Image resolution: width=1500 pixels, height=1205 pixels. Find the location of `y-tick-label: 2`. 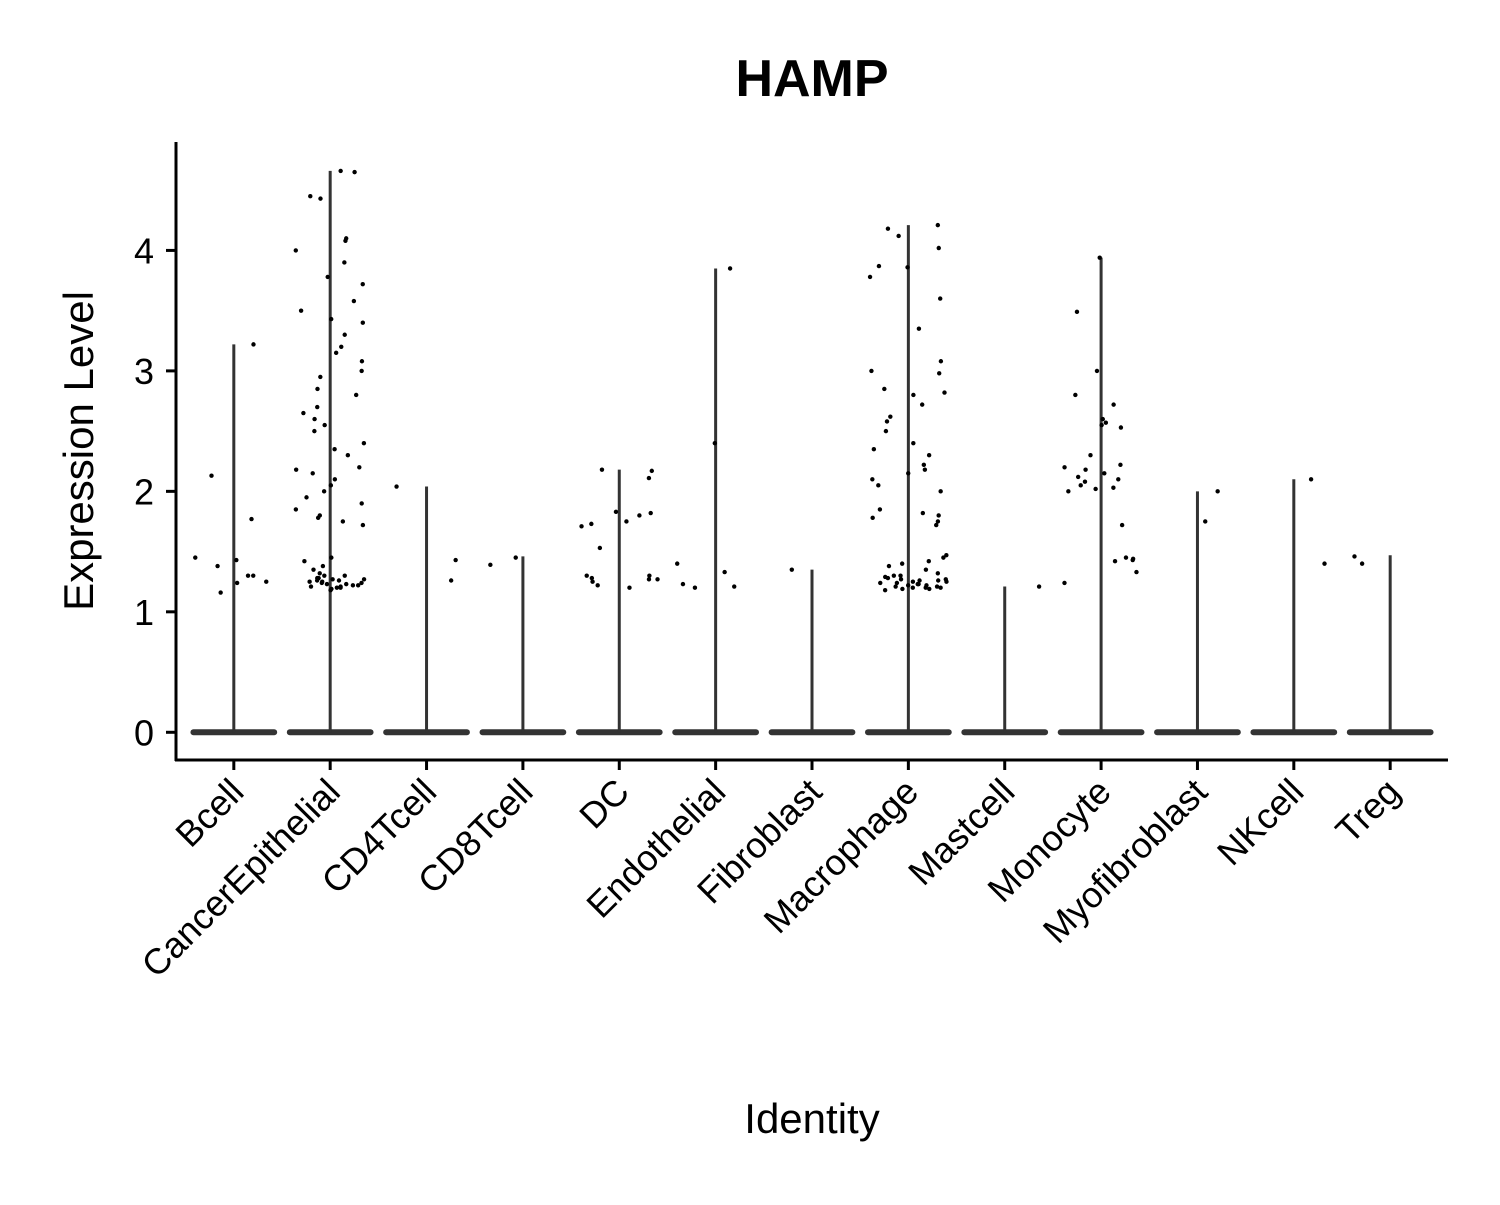

y-tick-label: 2 is located at coordinates (144, 491).